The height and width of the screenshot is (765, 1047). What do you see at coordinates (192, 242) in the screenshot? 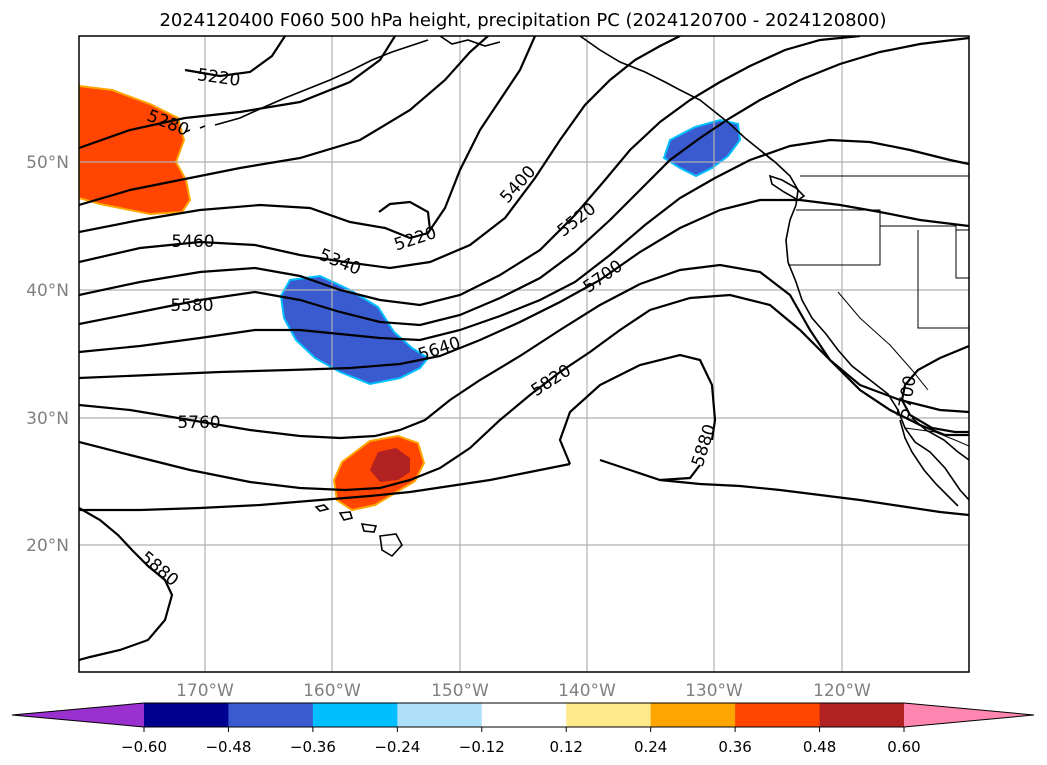
I see `contour-label: 5460` at bounding box center [192, 242].